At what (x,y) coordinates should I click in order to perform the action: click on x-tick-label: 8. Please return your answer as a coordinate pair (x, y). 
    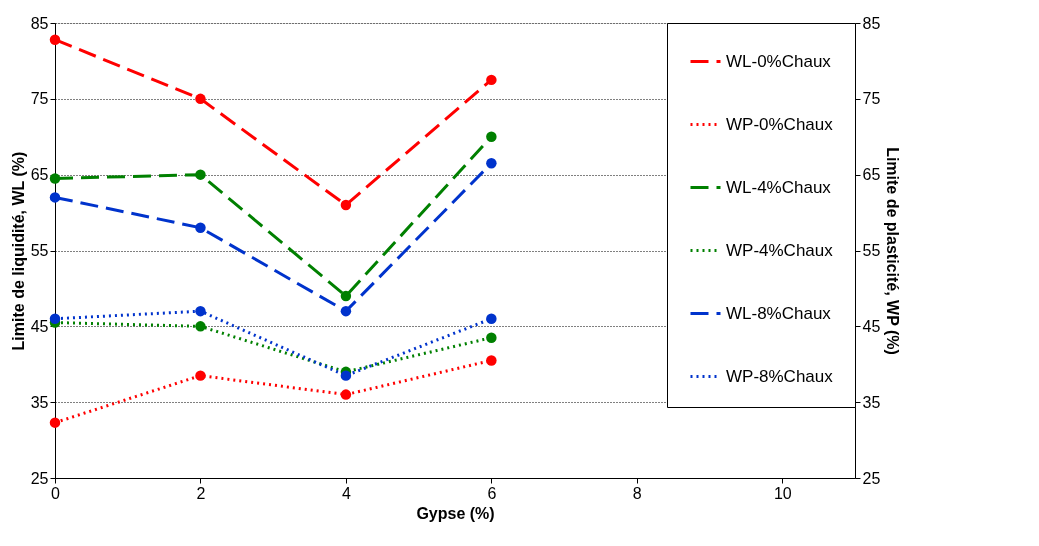
    Looking at the image, I should click on (637, 493).